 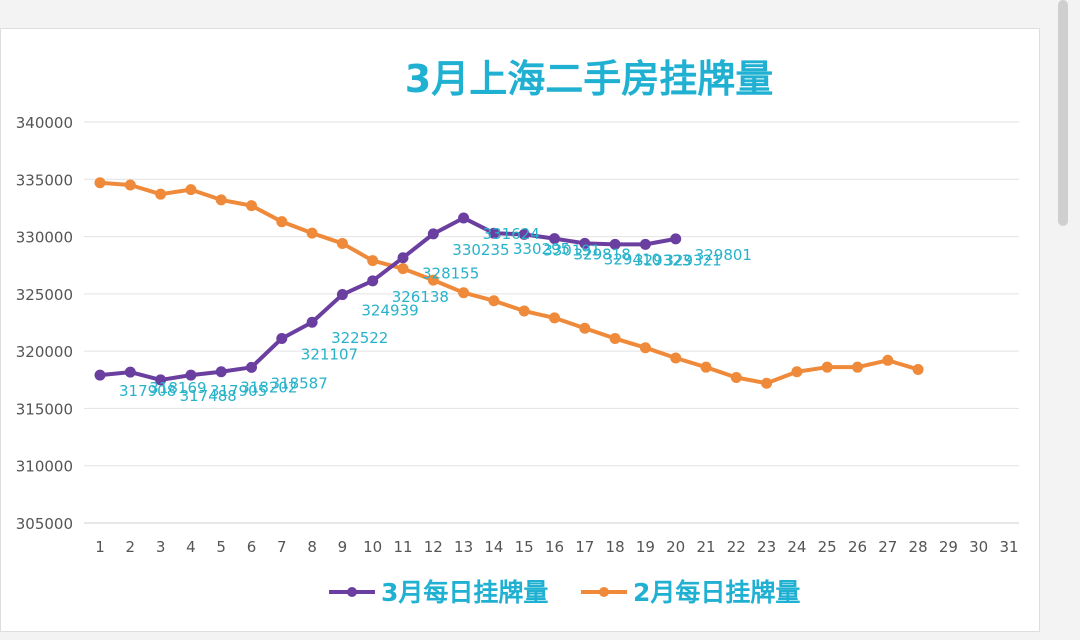 What do you see at coordinates (208, 396) in the screenshot?
I see `data-label: 317488` at bounding box center [208, 396].